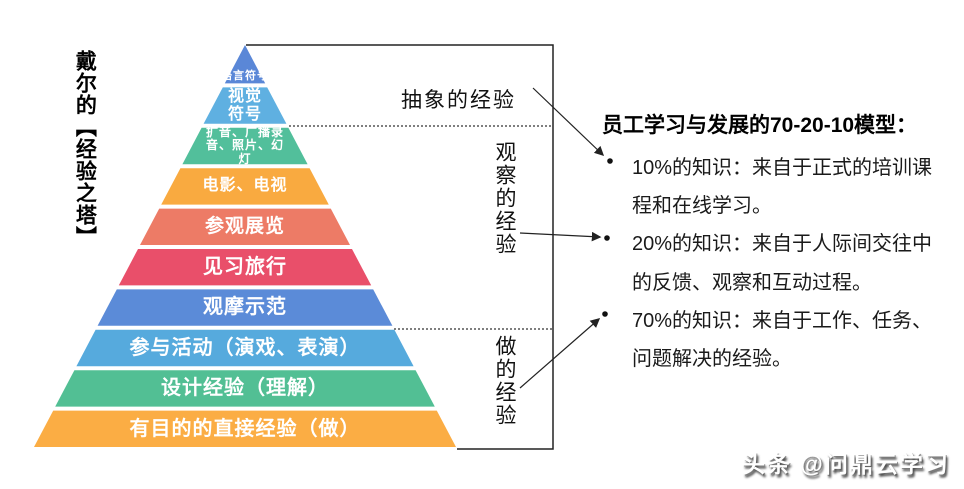 This screenshot has height=489, width=964. What do you see at coordinates (752, 283) in the screenshot?
I see `bullet-20-line-2: 的反馈、观察和互动过程。` at bounding box center [752, 283].